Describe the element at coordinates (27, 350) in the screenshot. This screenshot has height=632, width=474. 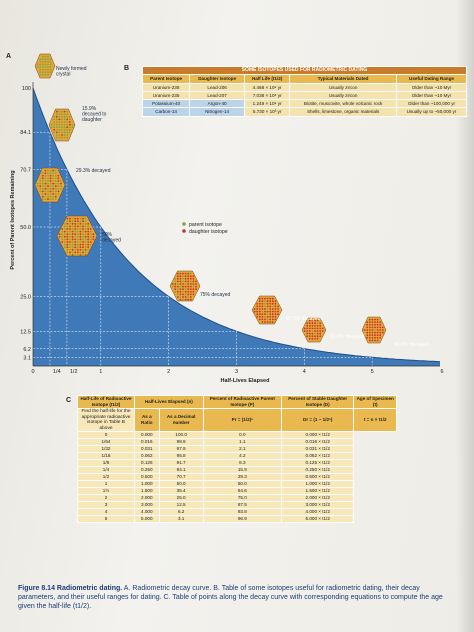
I see `y-tick-label: 6.2` at that location.